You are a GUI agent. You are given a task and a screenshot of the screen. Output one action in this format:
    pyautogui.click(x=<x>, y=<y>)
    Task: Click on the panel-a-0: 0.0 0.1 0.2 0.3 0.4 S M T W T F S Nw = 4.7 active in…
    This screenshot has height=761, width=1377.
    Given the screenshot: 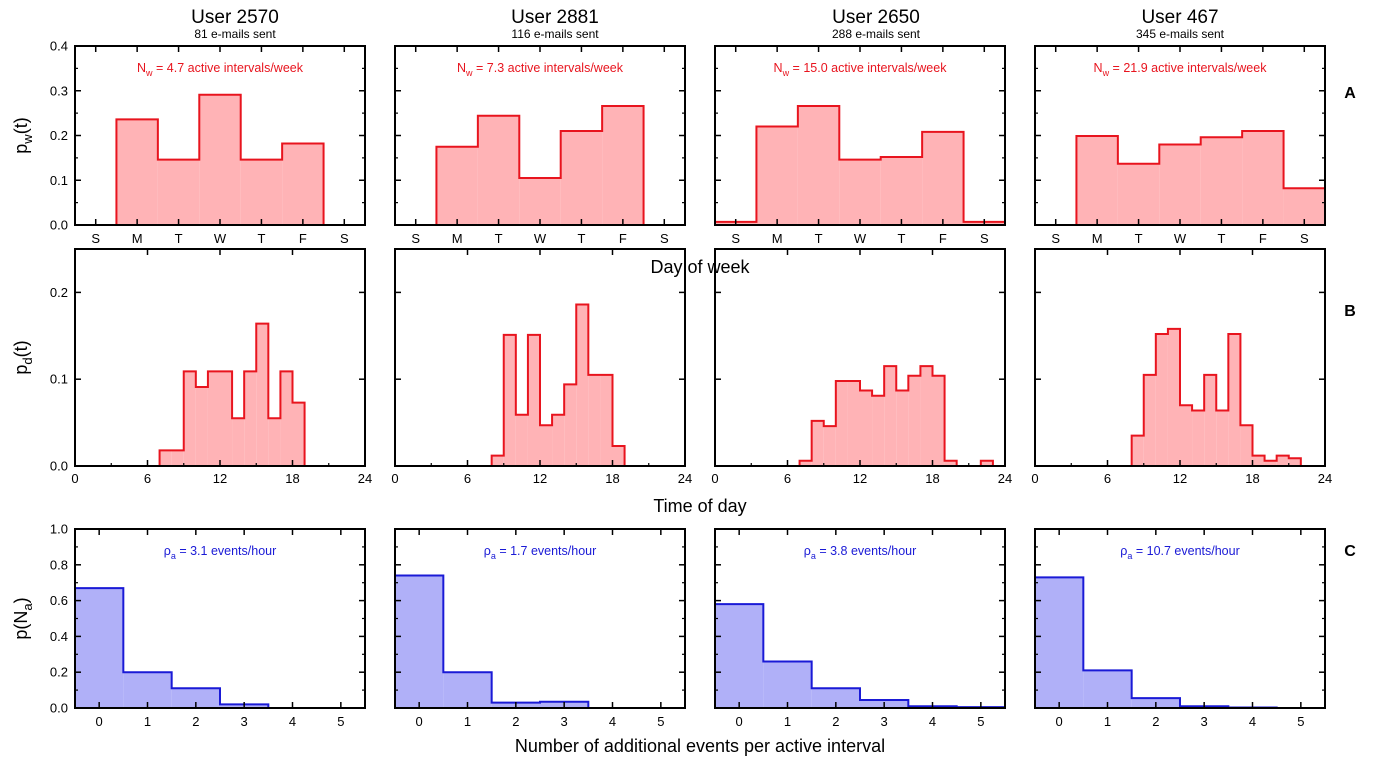 What is the action you would take?
    pyautogui.click(x=208, y=142)
    